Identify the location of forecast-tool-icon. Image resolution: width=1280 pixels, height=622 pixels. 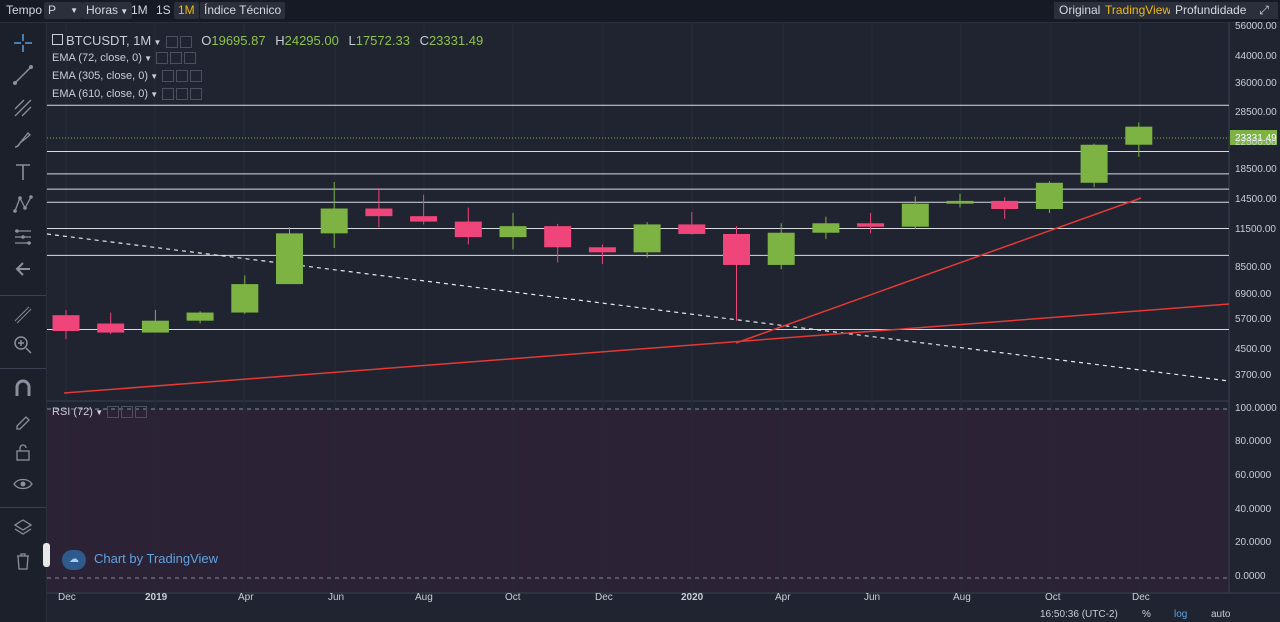
(23, 237).